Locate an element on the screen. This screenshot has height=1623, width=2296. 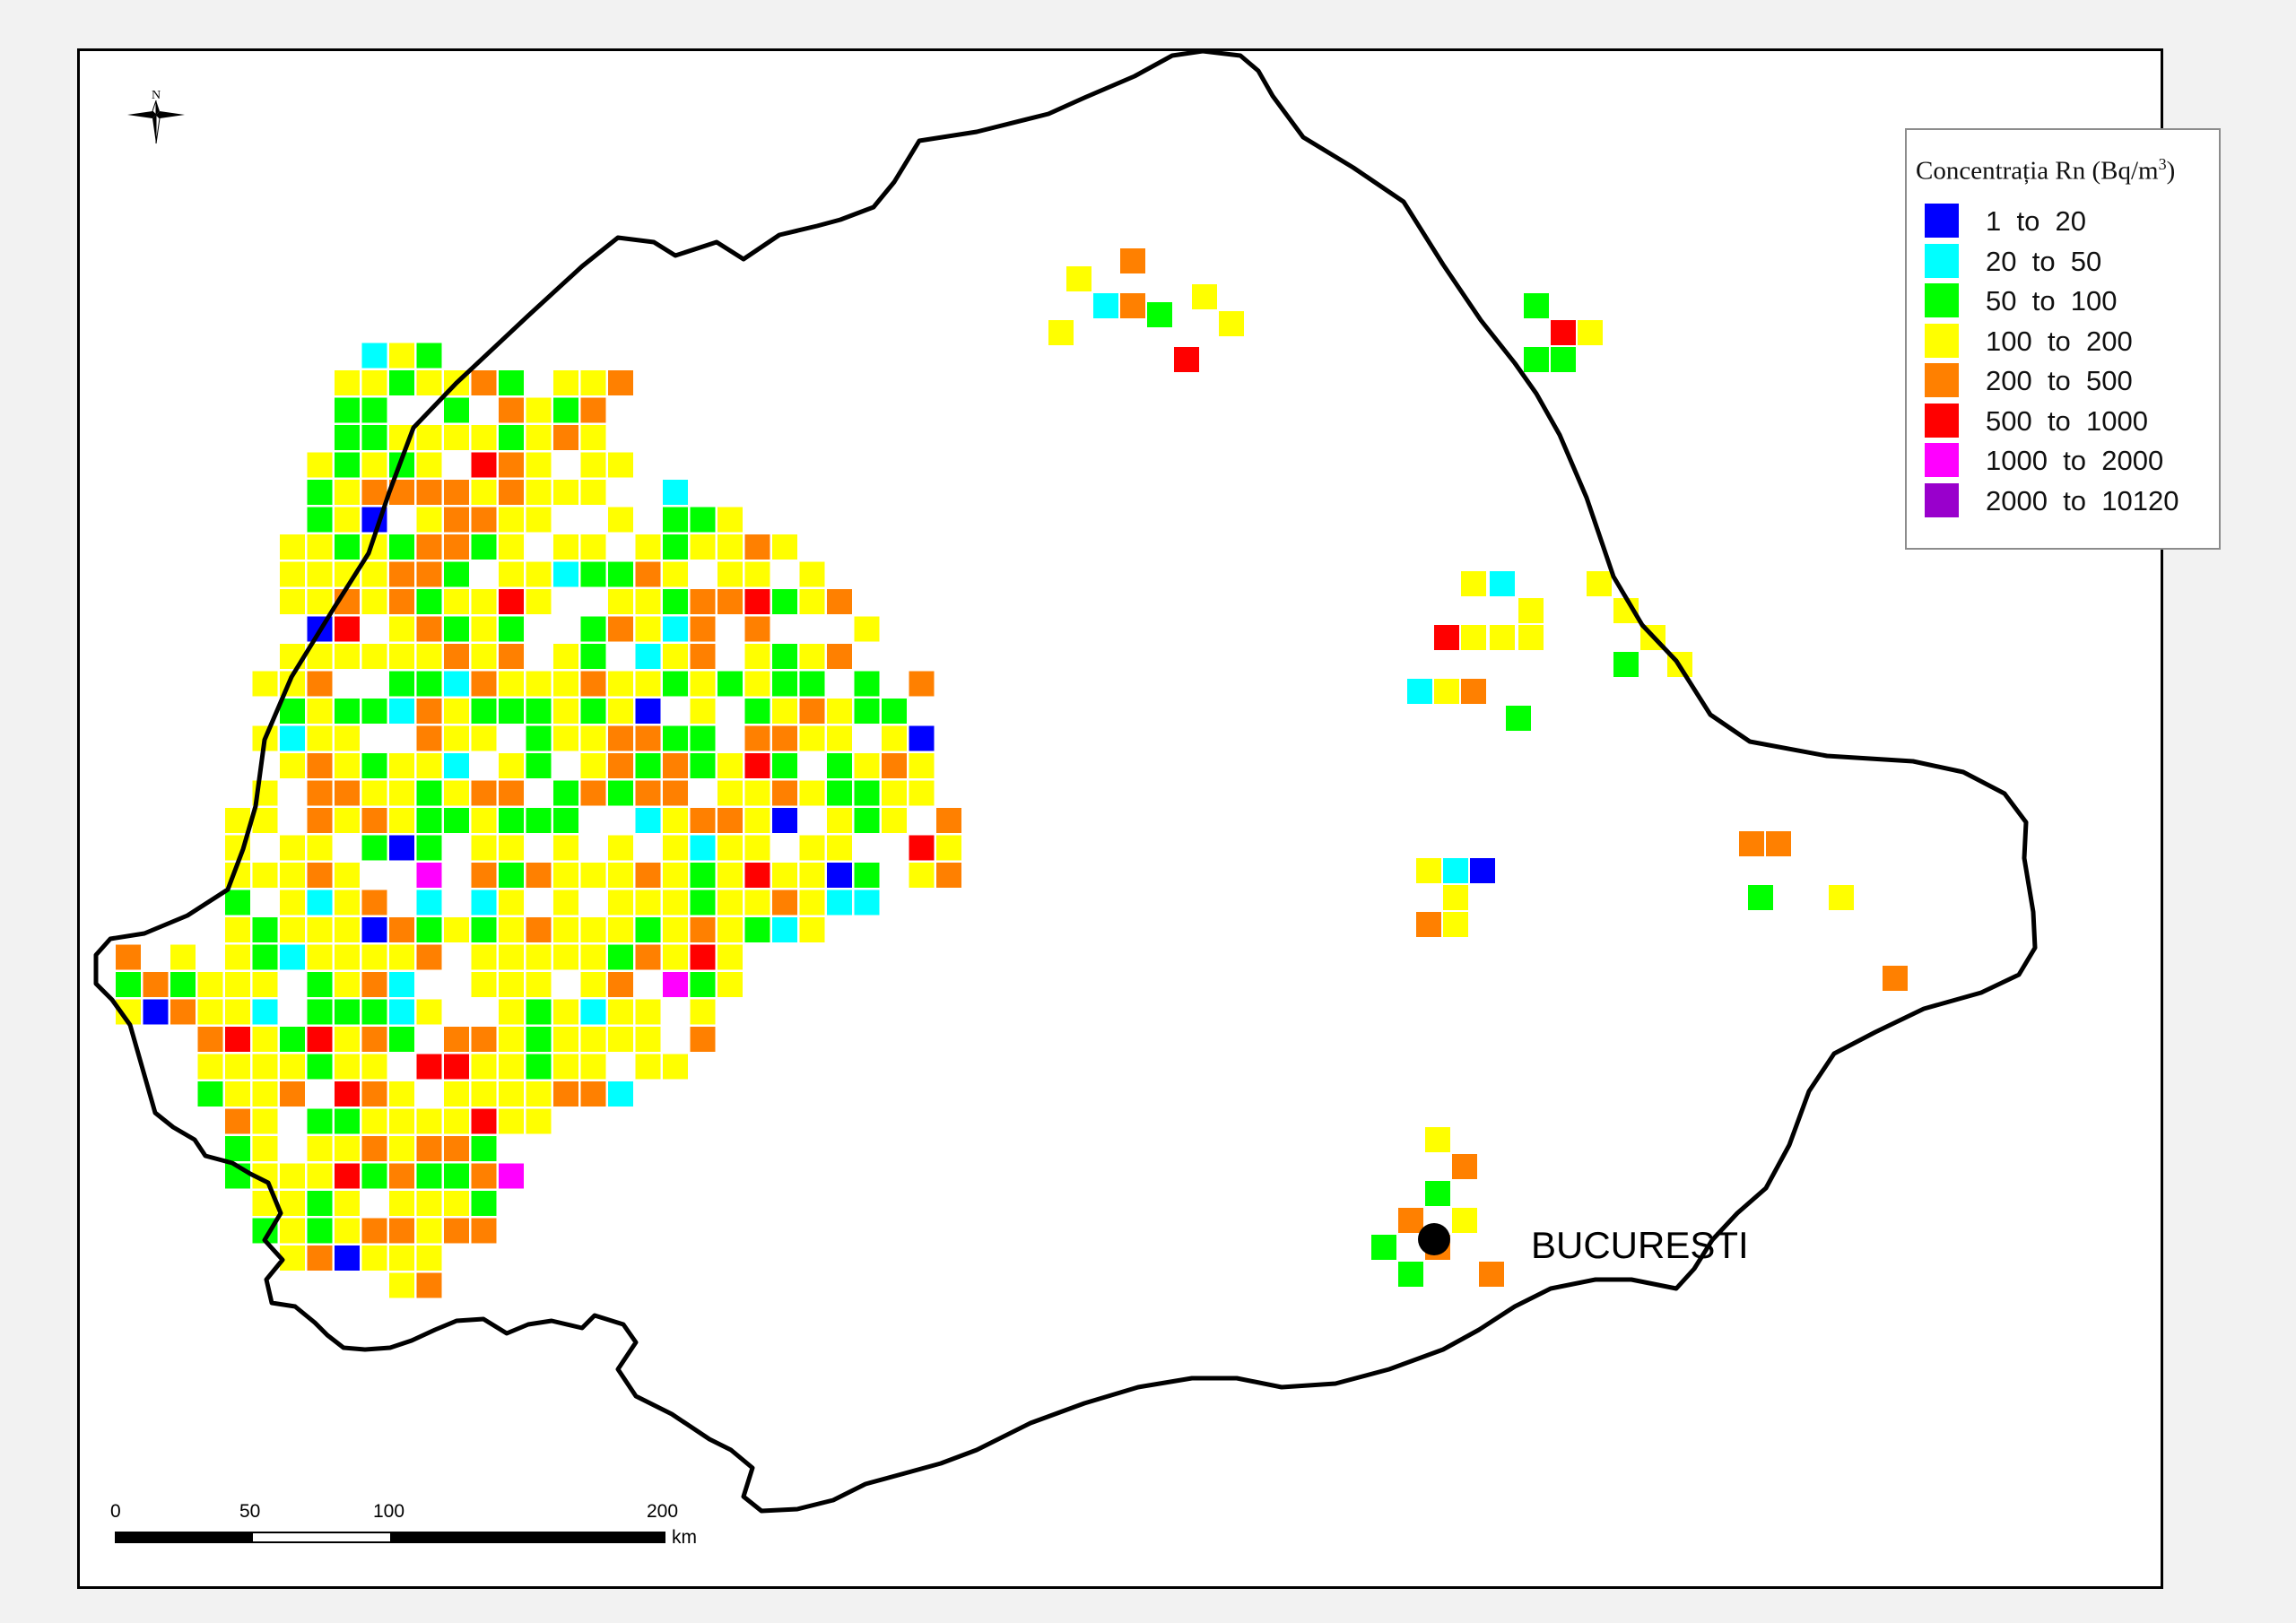
legend-label: 1000 to 2000 is located at coordinates (2075, 460).